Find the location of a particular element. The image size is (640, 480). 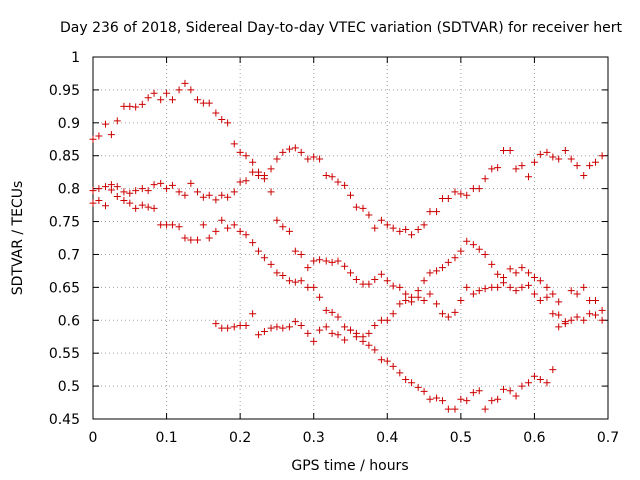

y-tick-label: 0.9 is located at coordinates (69, 124).